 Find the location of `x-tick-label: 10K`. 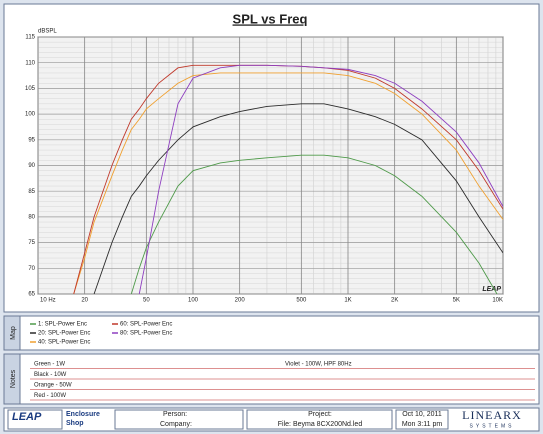

x-tick-label: 10K is located at coordinates (497, 301).